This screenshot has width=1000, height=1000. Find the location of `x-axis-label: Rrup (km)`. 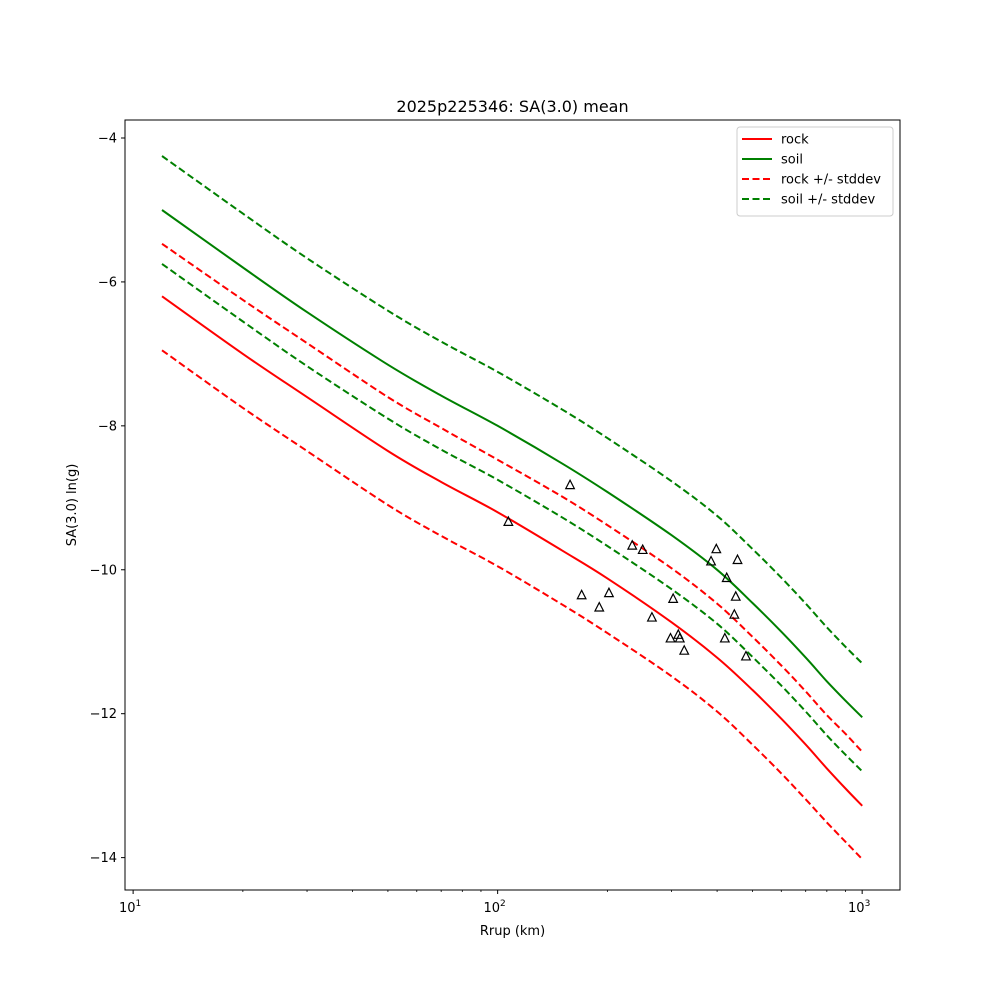

x-axis-label: Rrup (km) is located at coordinates (512, 931).